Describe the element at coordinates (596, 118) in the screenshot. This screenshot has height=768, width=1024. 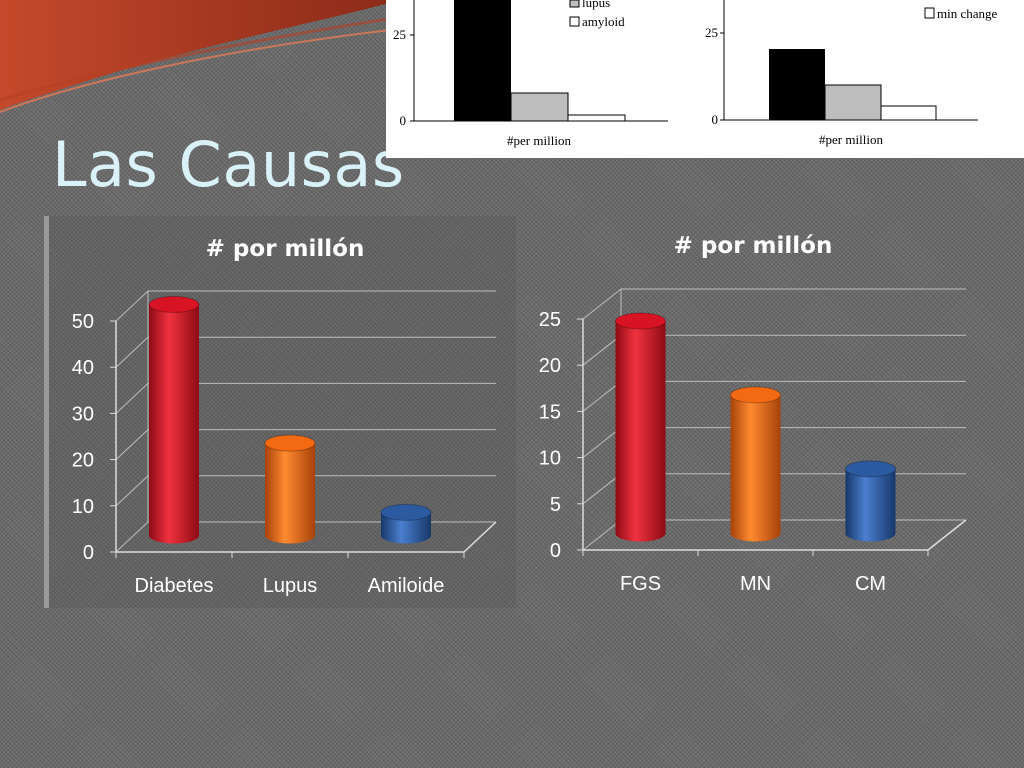
I see `orig-left-bar-amyloid` at that location.